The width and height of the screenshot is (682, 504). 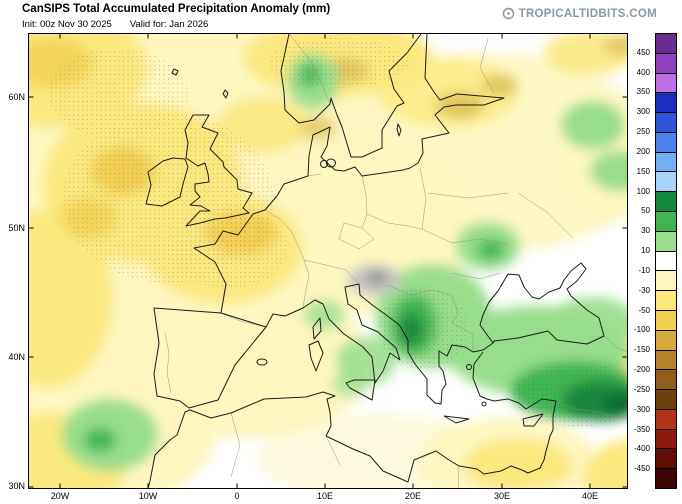 What do you see at coordinates (169, 24) in the screenshot?
I see `valid-time: Valid for: Jan 2026` at bounding box center [169, 24].